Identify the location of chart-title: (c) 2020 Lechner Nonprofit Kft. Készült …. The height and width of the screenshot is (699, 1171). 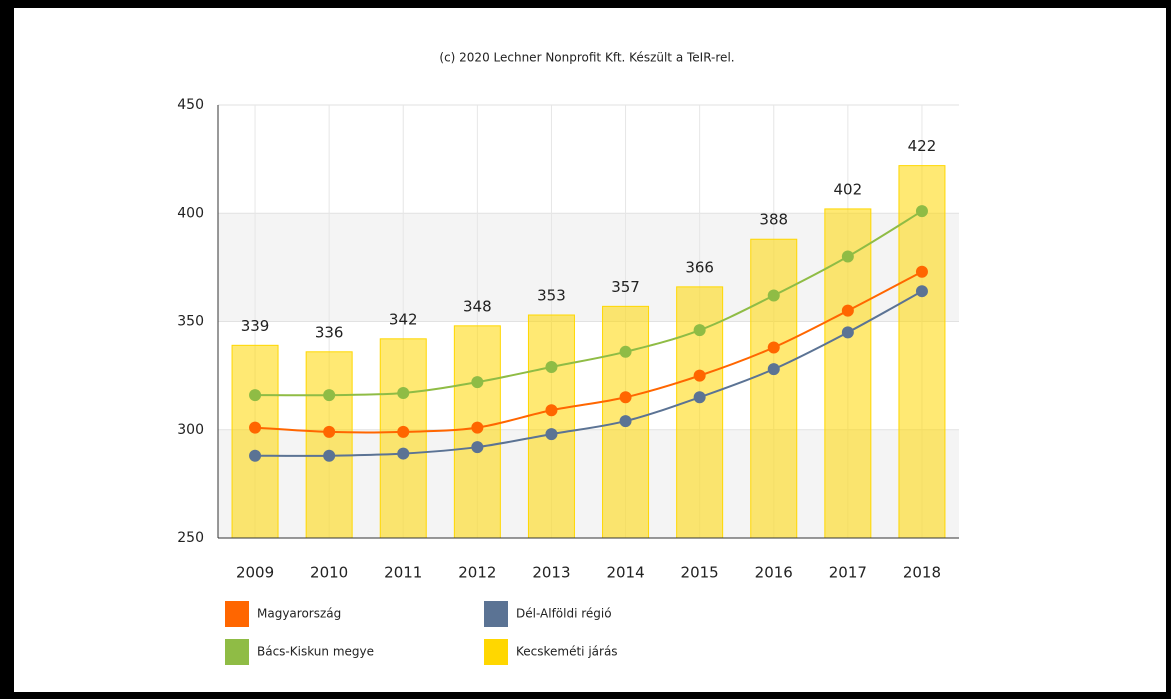
(586, 58).